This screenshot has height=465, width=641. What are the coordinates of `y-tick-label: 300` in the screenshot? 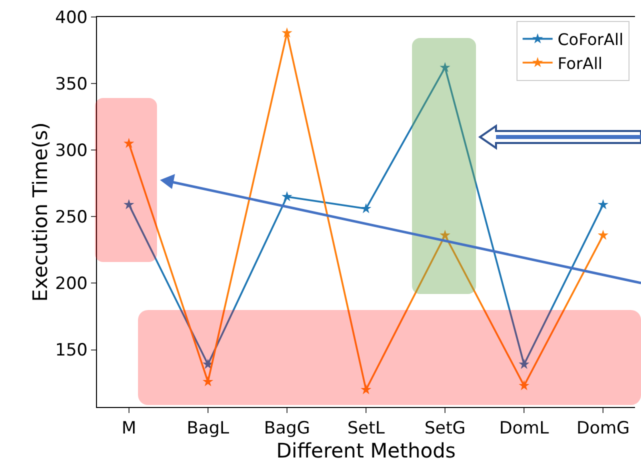 It's located at (71, 151).